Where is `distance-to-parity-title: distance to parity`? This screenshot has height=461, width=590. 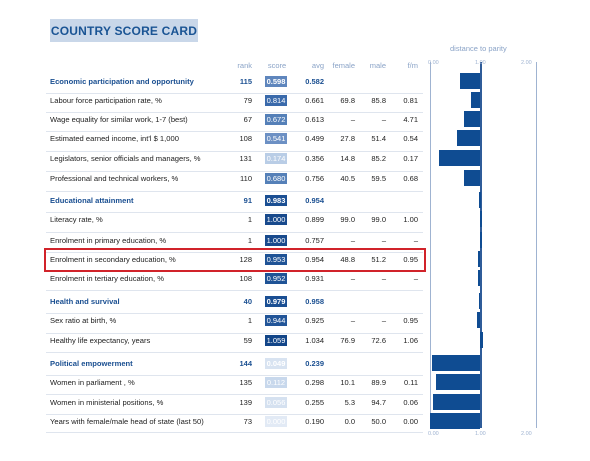
distance-to-parity-title: distance to parity is located at coordinates (478, 48).